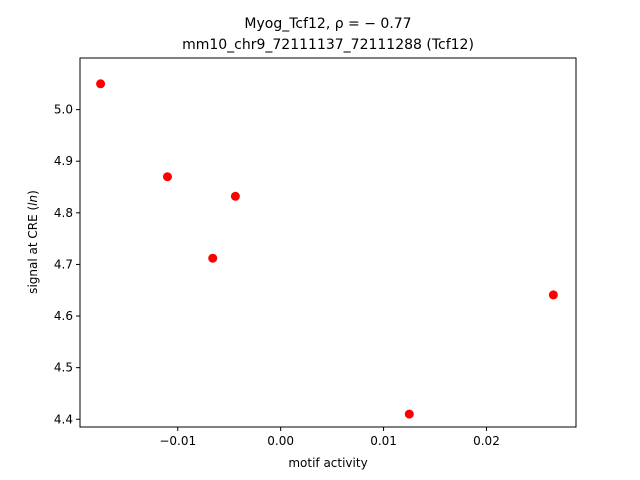  Describe the element at coordinates (63, 213) in the screenshot. I see `y-tick-label: 4.8` at that location.